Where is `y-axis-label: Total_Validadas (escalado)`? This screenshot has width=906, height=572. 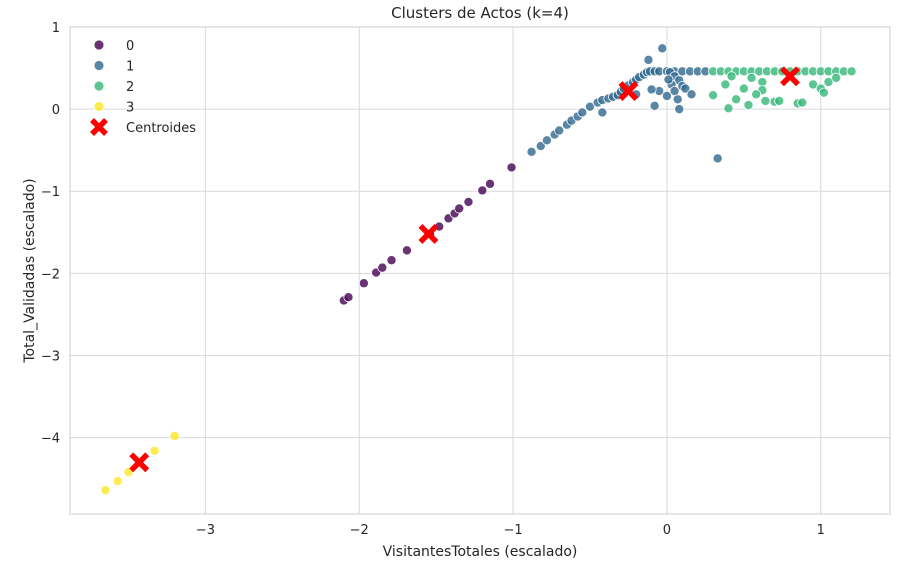
y-axis-label: Total_Validadas (escalado) is located at coordinates (30, 270).